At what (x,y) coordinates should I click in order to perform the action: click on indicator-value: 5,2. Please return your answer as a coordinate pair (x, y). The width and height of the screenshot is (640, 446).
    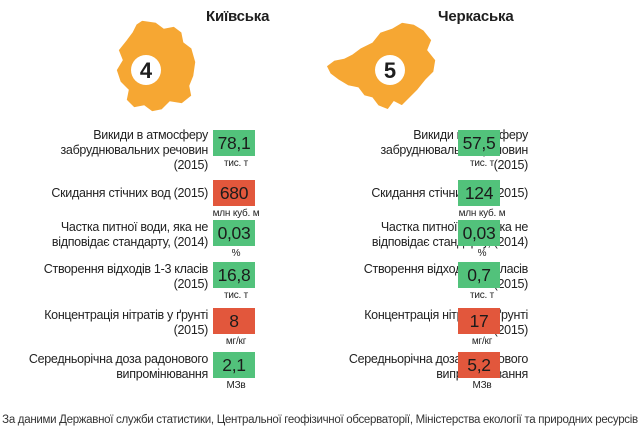
    Looking at the image, I should click on (479, 365).